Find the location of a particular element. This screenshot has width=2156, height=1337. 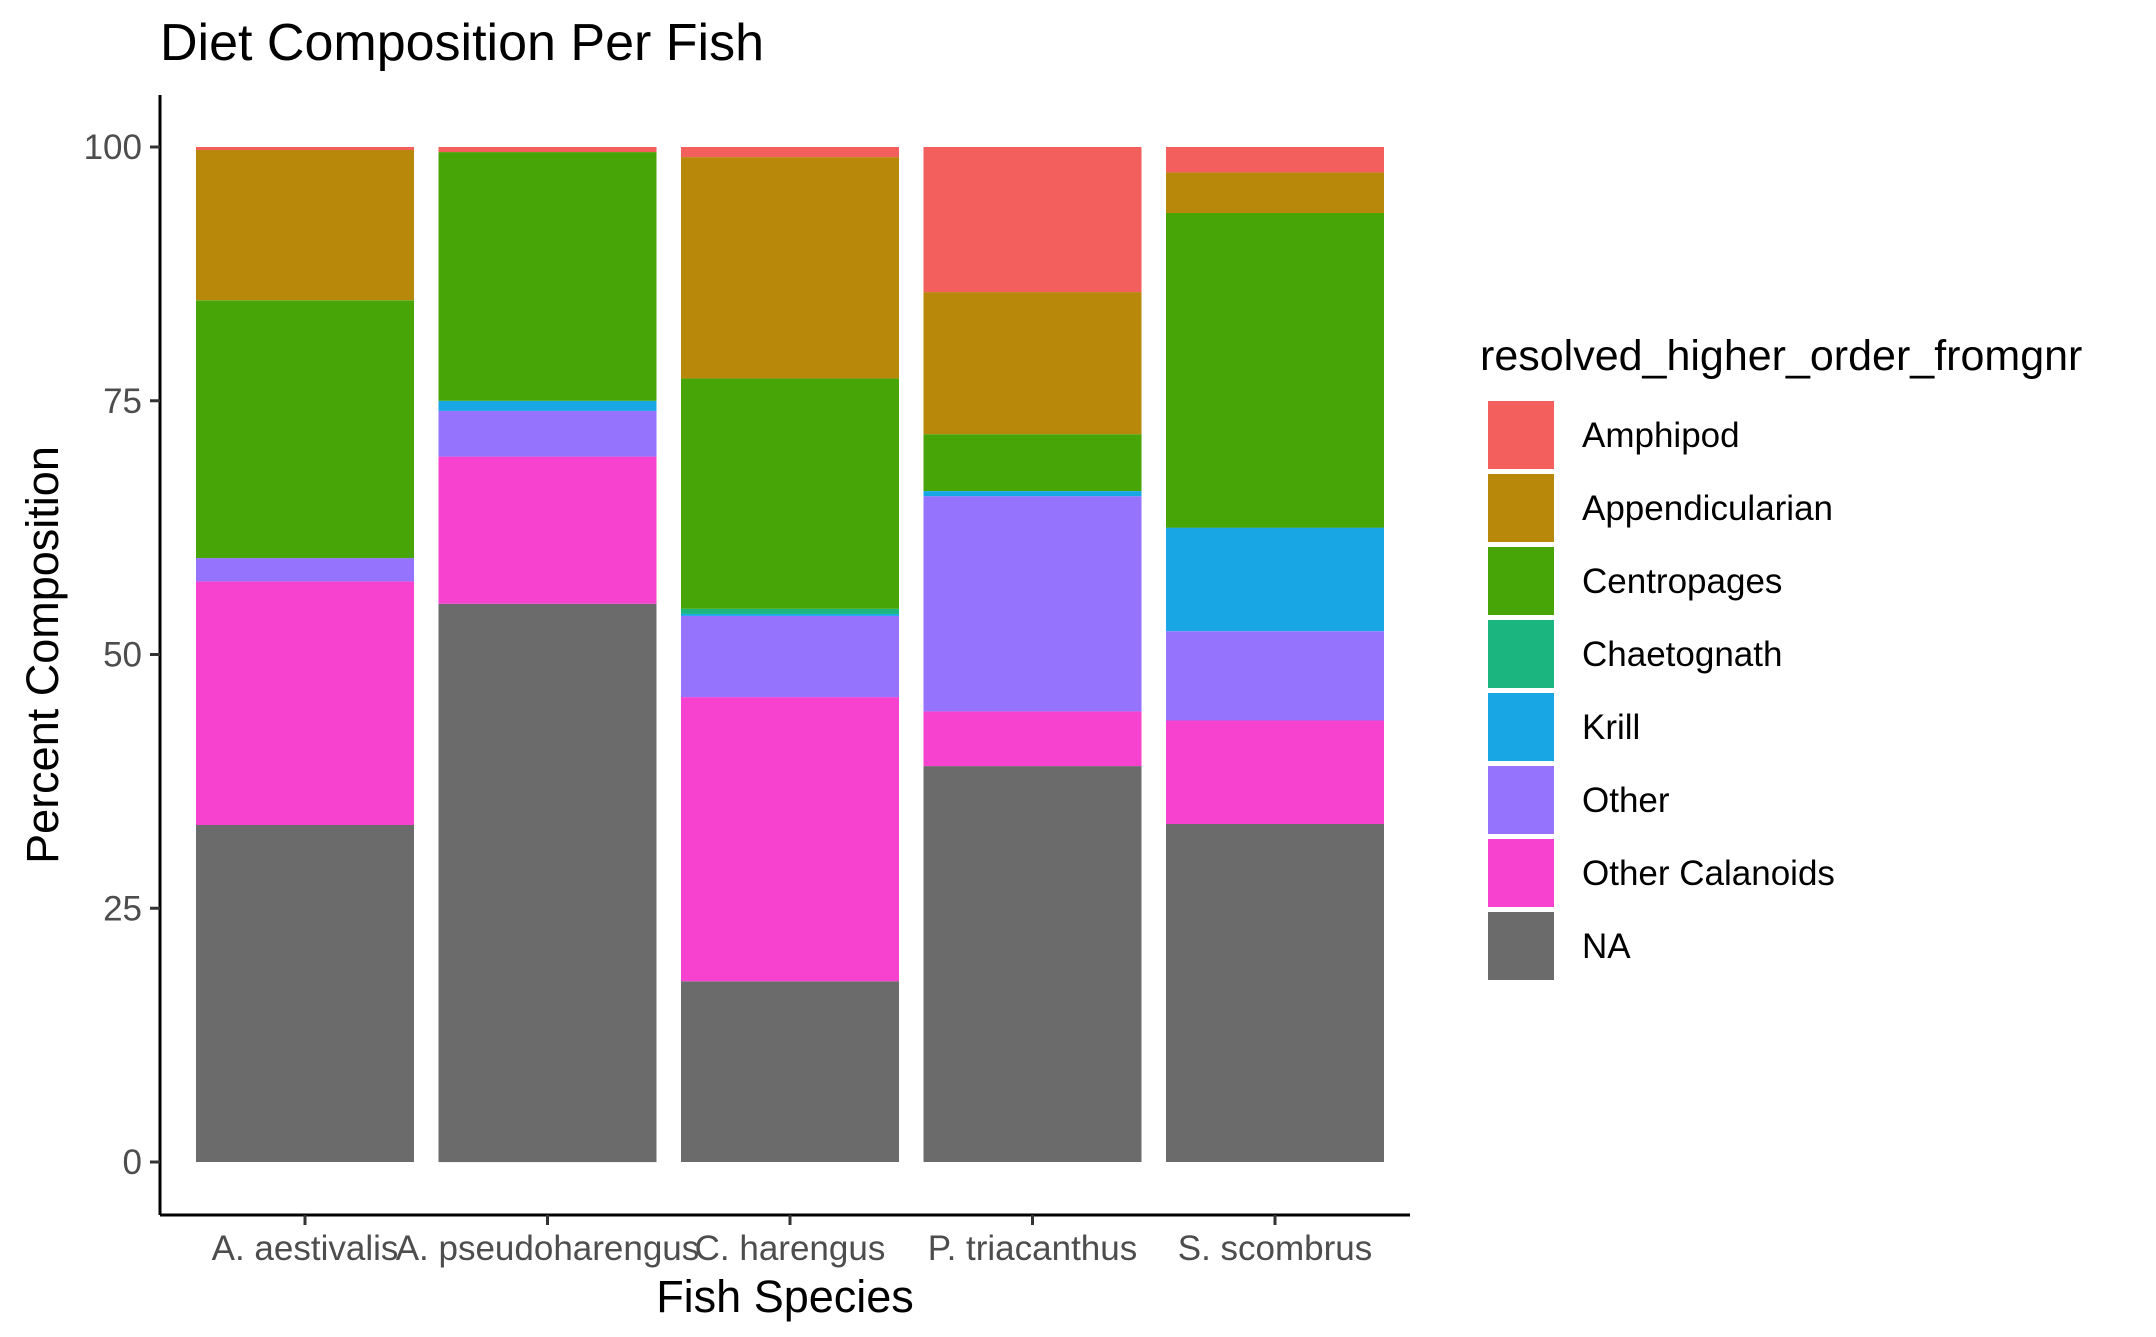

bar-segment-s-scombrus-na is located at coordinates (1275, 993).